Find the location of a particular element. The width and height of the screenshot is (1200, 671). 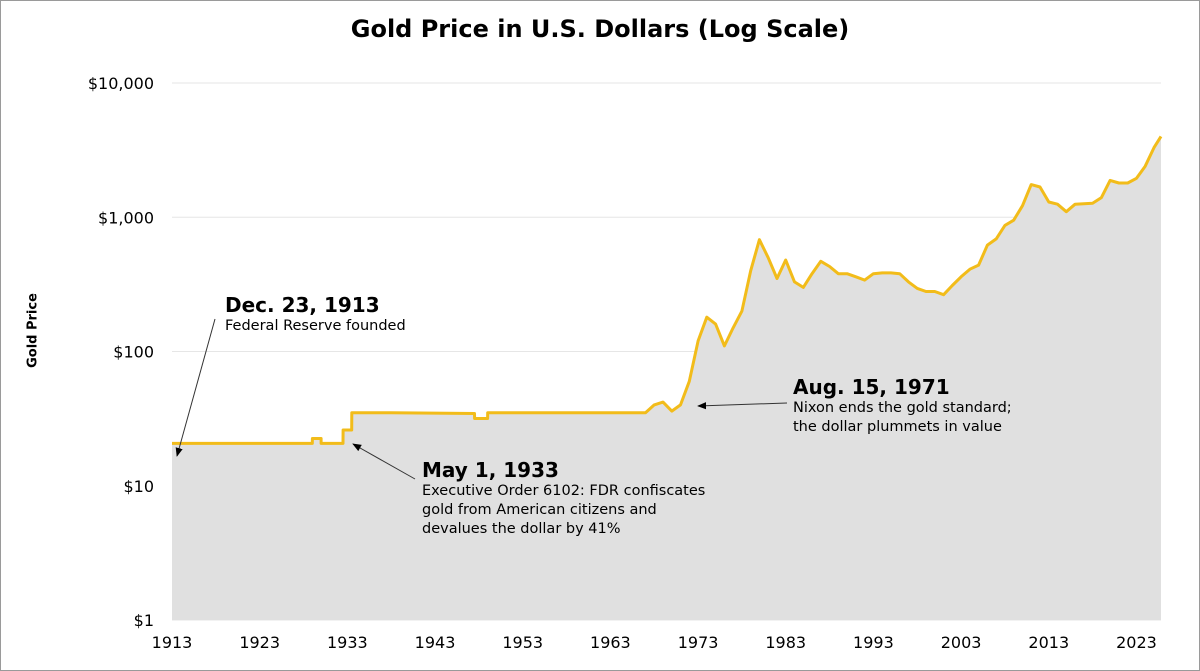

annotation-date: Aug. 15, 1971 is located at coordinates (871, 387).